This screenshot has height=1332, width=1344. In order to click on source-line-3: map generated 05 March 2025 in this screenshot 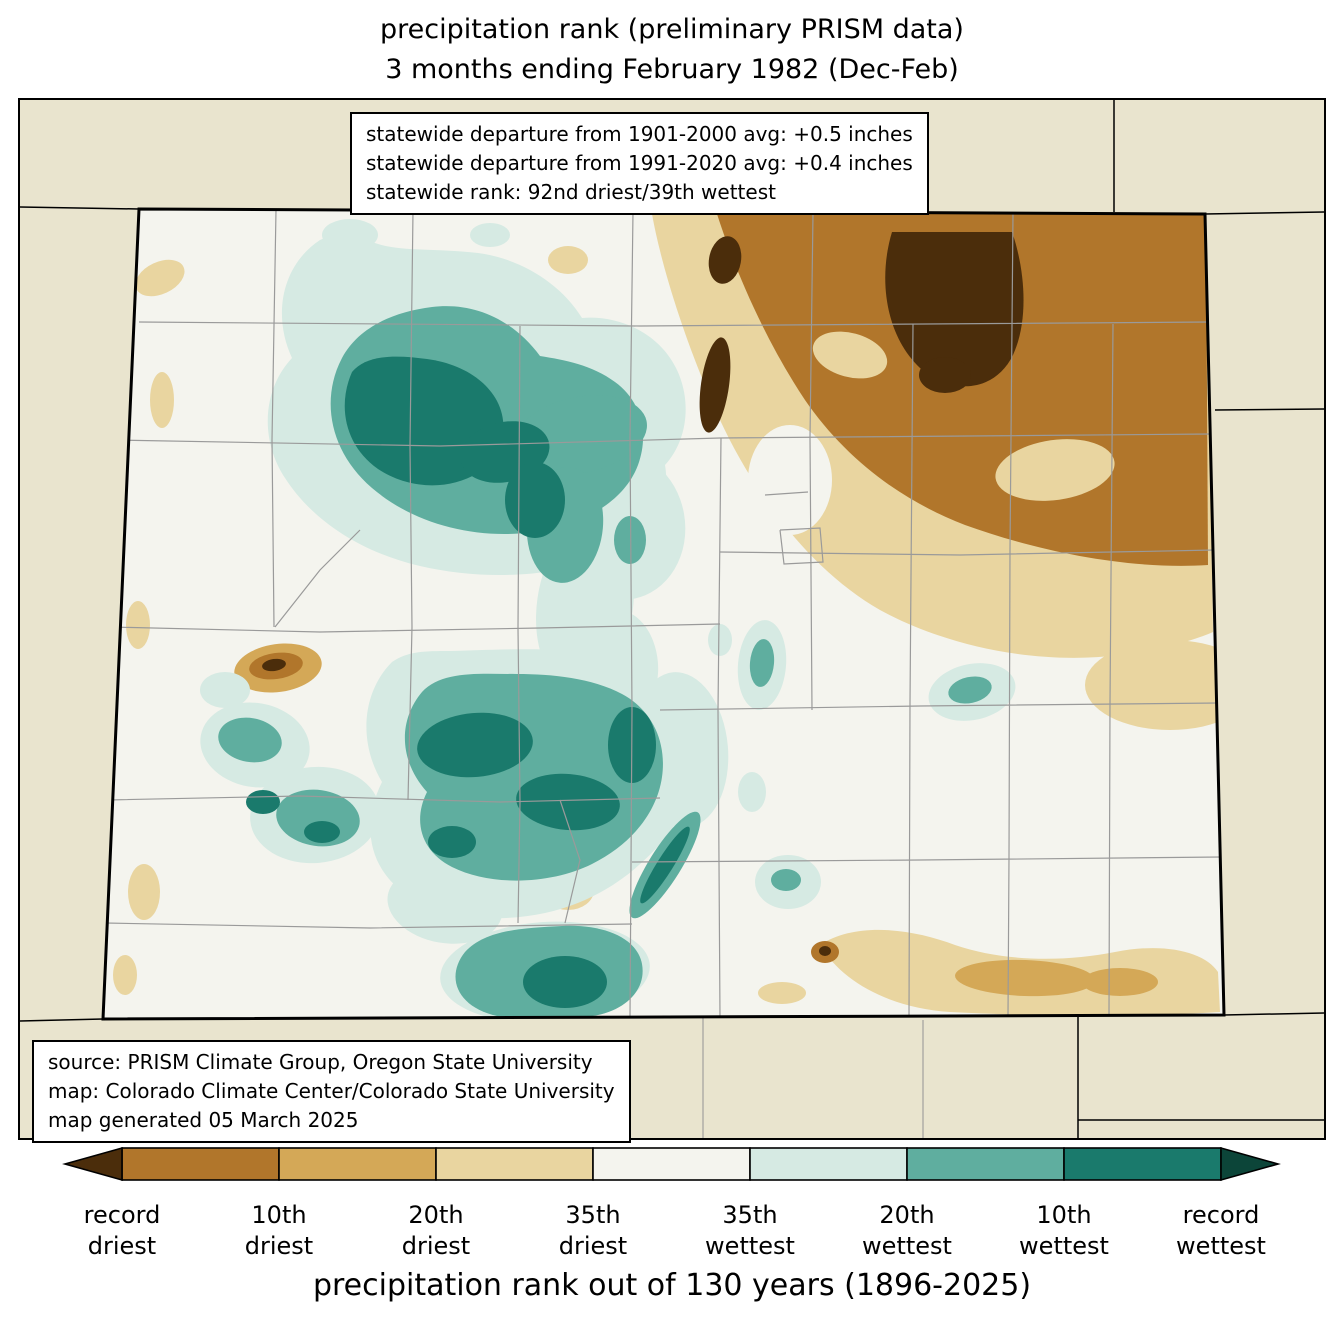, I will do `click(203, 1120)`.